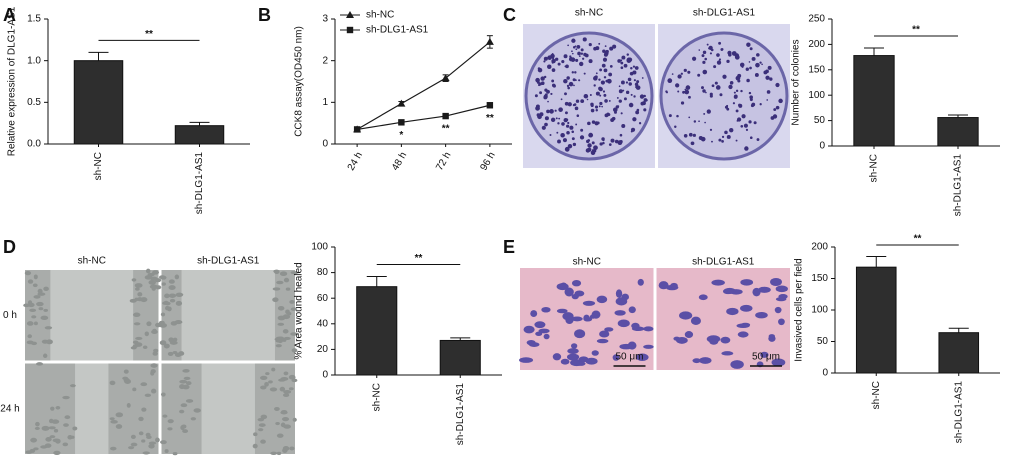  Describe the element at coordinates (820, 120) in the screenshot. I see `y-tick-label: 50` at that location.